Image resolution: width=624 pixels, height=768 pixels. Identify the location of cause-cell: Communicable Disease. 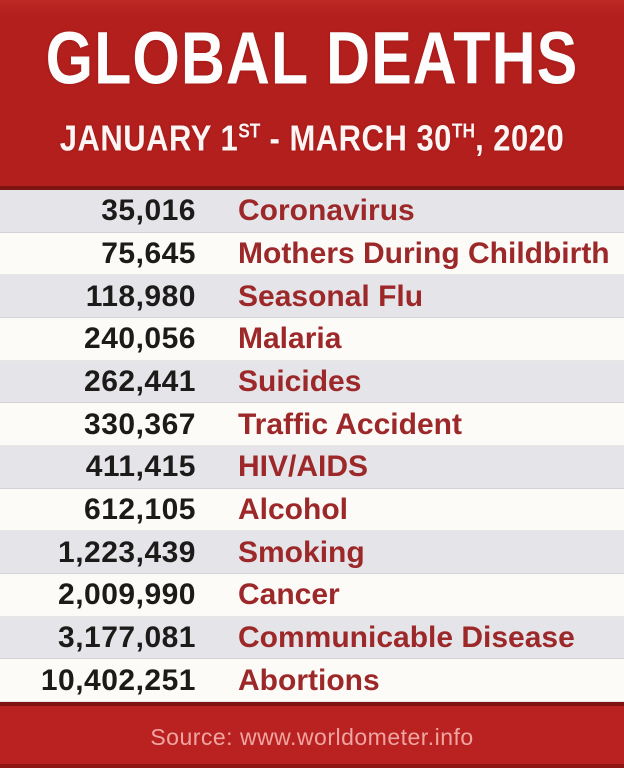
(406, 638).